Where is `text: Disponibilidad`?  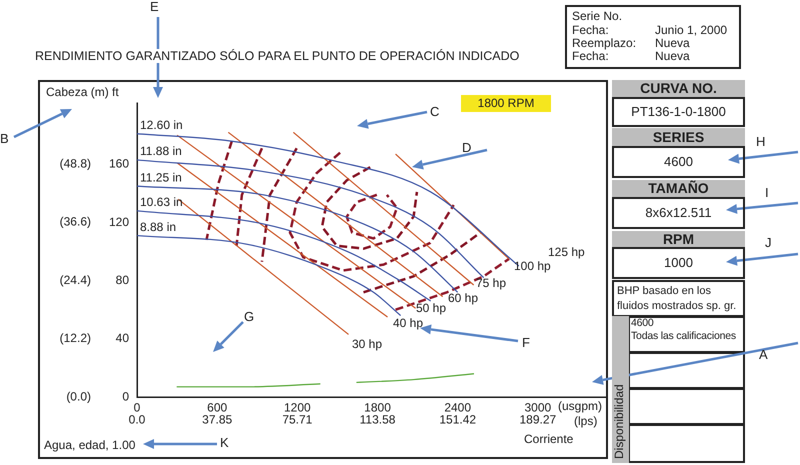
text: Disponibilidad is located at coordinates (620, 389).